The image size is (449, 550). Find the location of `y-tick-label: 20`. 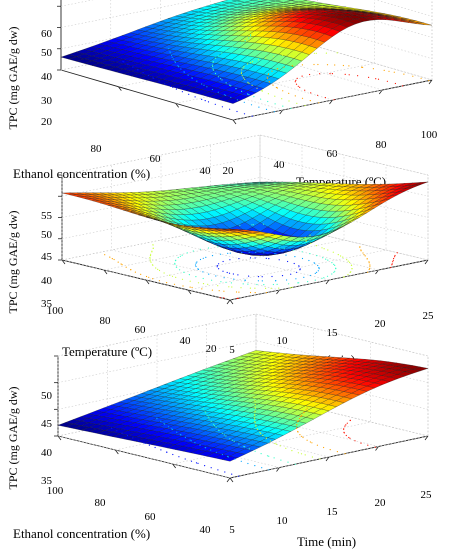

y-tick-label: 20 is located at coordinates (229, 171).